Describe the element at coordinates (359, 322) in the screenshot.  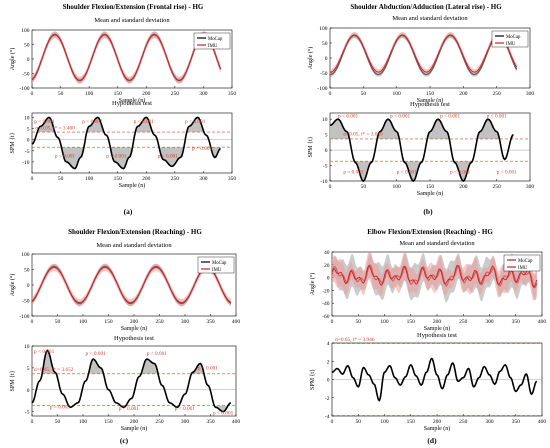
I see `panel-d-top-xtick-label: 50` at that location.